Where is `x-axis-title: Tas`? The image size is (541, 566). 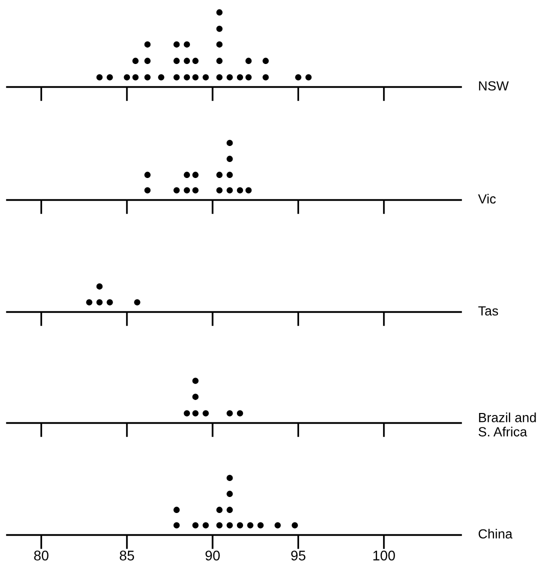 x-axis-title: Tas is located at coordinates (488, 311).